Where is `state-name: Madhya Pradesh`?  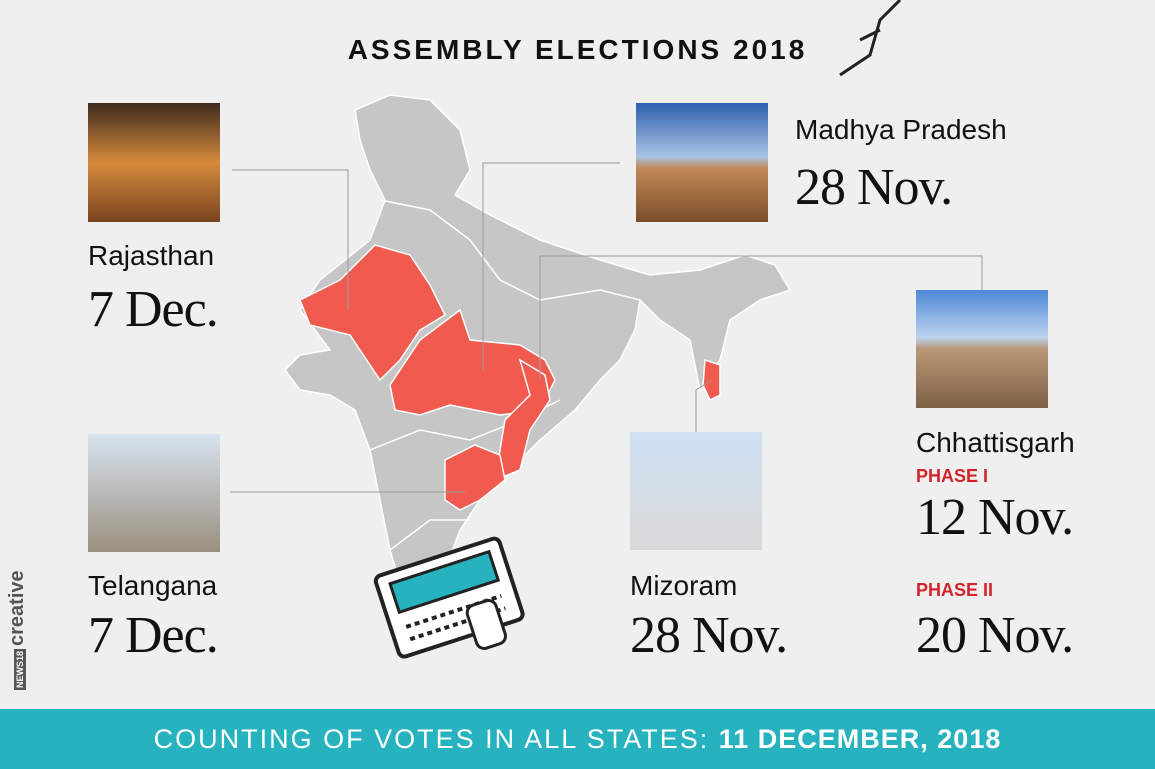 state-name: Madhya Pradesh is located at coordinates (901, 129).